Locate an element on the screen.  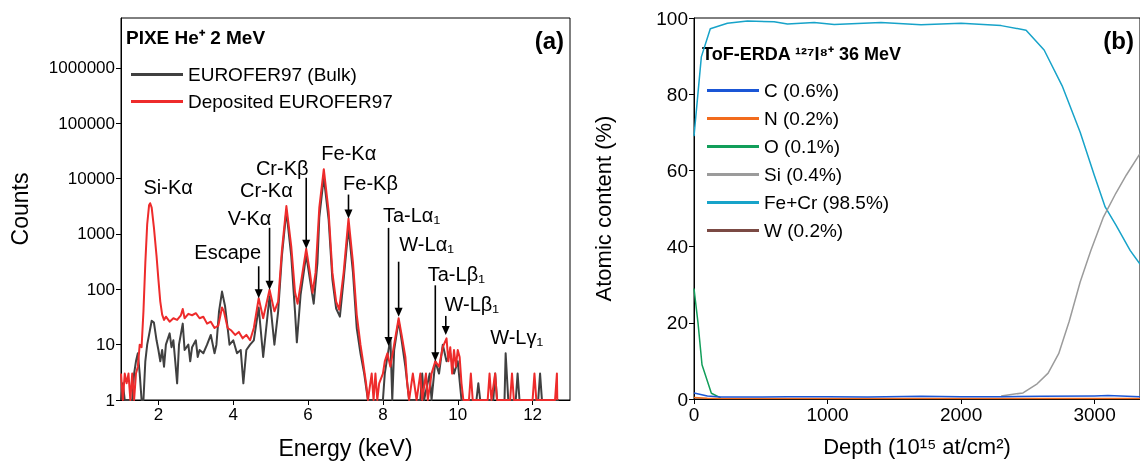
x-axis-title: Energy (keV) is located at coordinates (345, 447).